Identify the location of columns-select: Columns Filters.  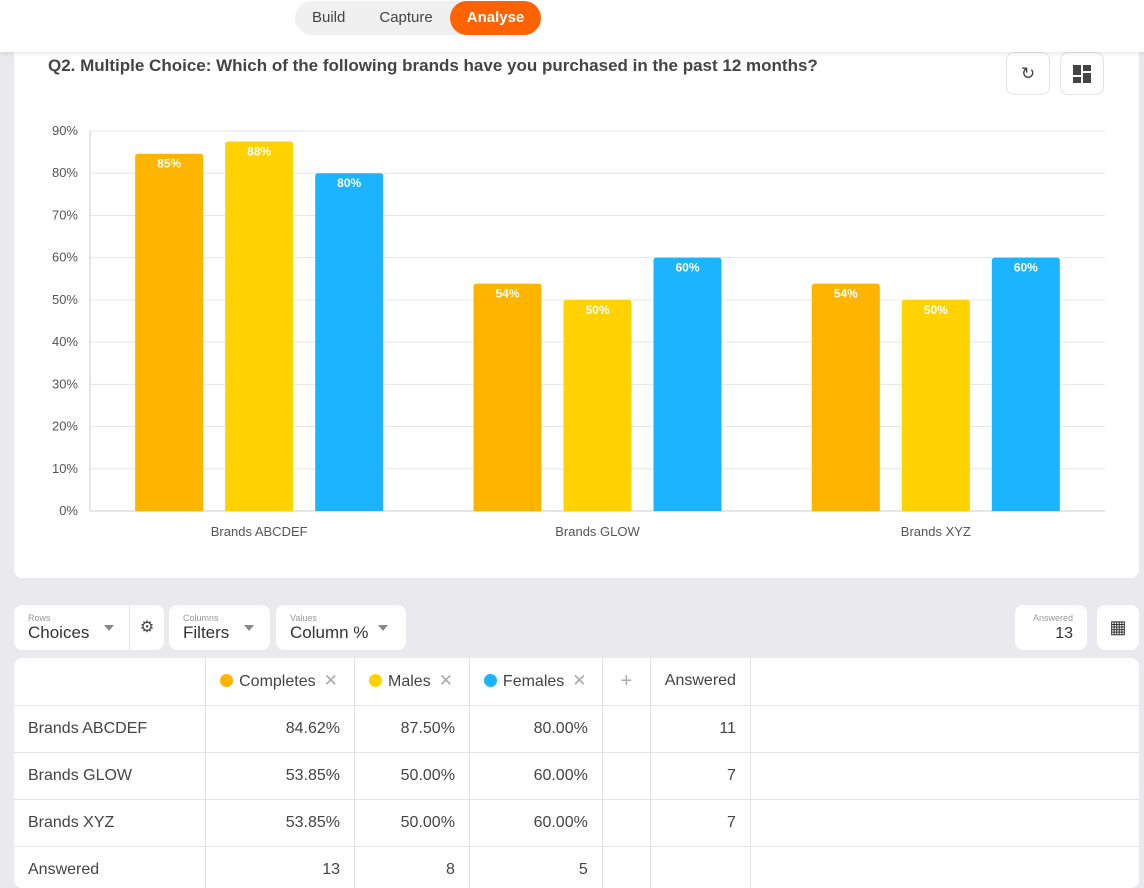
(219, 627).